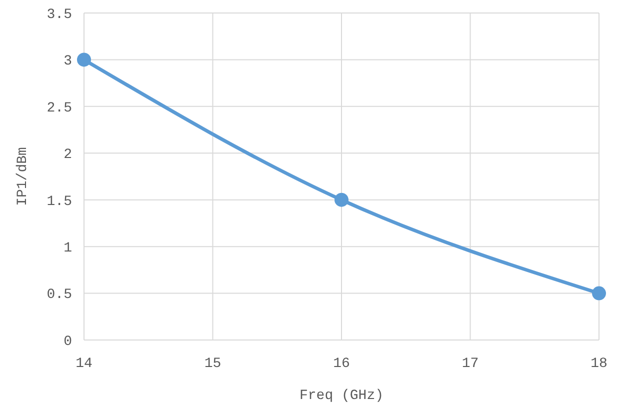 The image size is (624, 411). What do you see at coordinates (341, 364) in the screenshot?
I see `x-tick-label: 16` at bounding box center [341, 364].